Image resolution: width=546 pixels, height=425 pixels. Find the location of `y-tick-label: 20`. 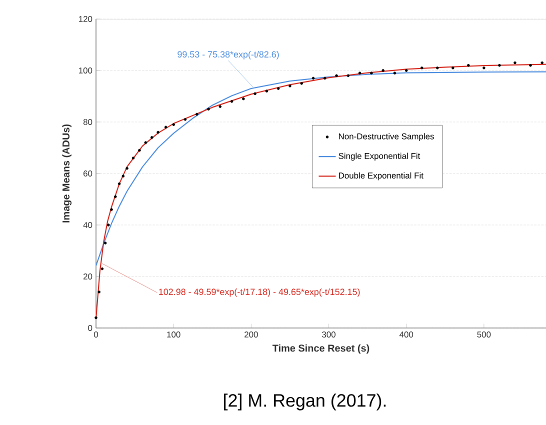

y-tick-label: 20 is located at coordinates (87, 277).